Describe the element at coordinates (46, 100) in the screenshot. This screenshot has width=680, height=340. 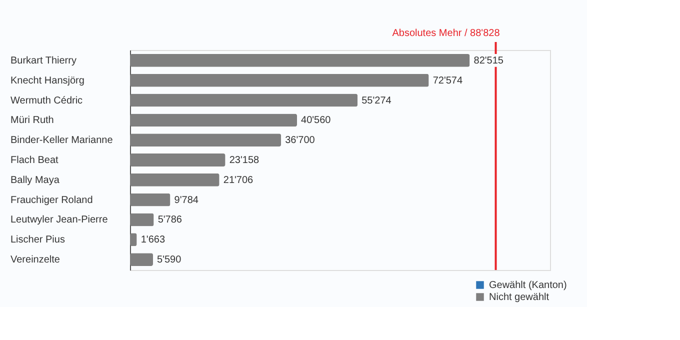
I see `y-tick-label: Wermuth Cédric` at that location.